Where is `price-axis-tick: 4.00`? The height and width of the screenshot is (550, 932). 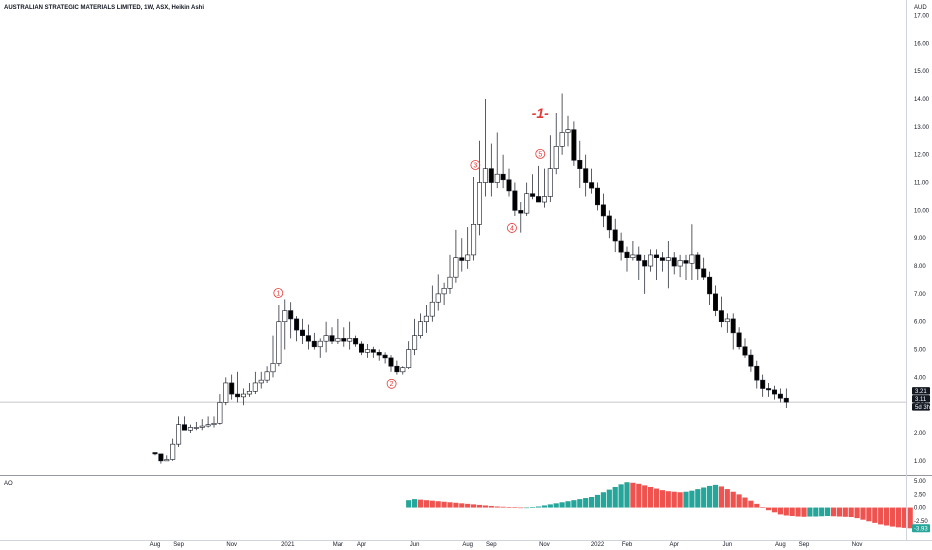
price-axis-tick: 4.00 is located at coordinates (920, 378).